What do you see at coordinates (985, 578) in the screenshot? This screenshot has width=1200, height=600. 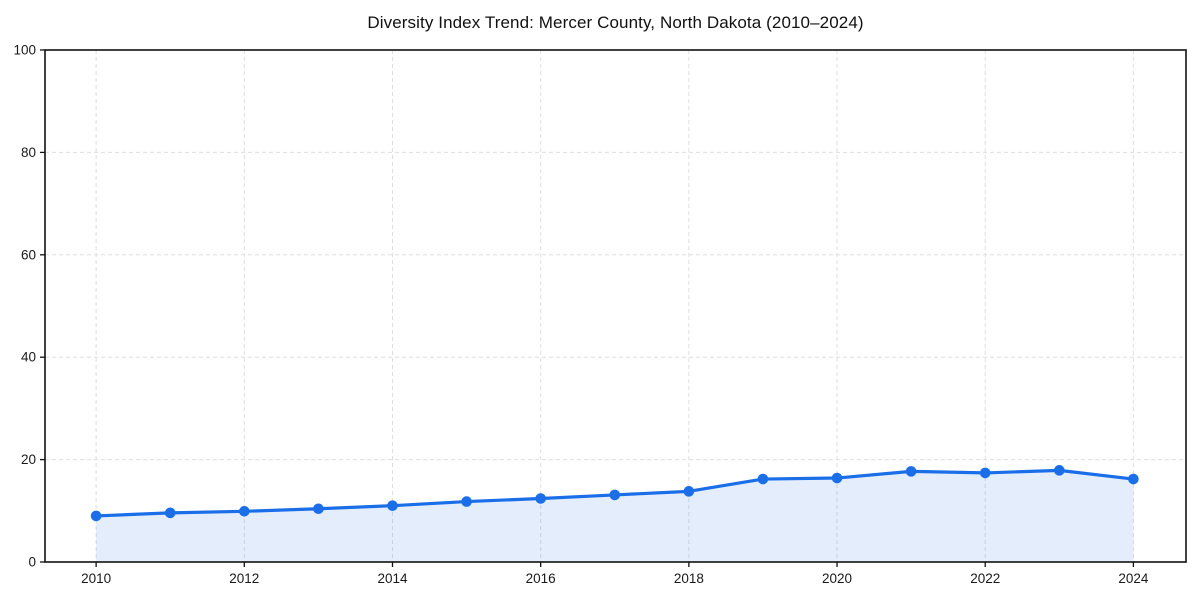 I see `x-tick-label: 2022` at bounding box center [985, 578].